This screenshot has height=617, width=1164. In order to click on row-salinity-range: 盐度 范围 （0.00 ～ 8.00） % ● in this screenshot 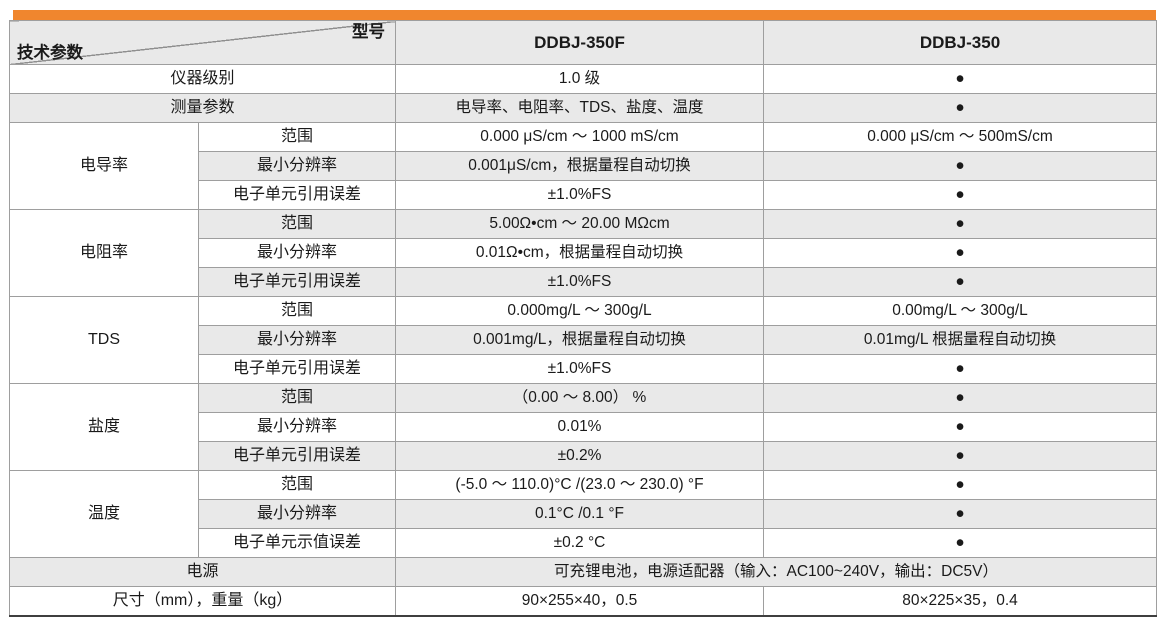, I will do `click(583, 427)`.